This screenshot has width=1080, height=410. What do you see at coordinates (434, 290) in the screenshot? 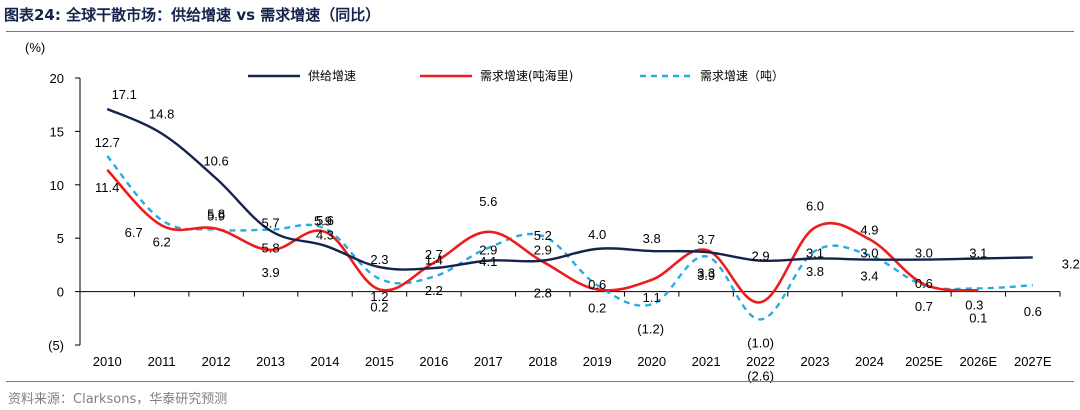
I see `data-label-s1: 2.2` at bounding box center [434, 290].